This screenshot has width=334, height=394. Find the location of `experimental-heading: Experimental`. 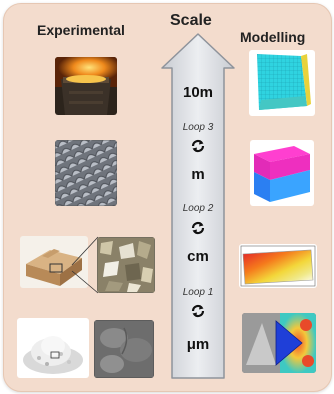

experimental-heading: Experimental is located at coordinates (81, 30).